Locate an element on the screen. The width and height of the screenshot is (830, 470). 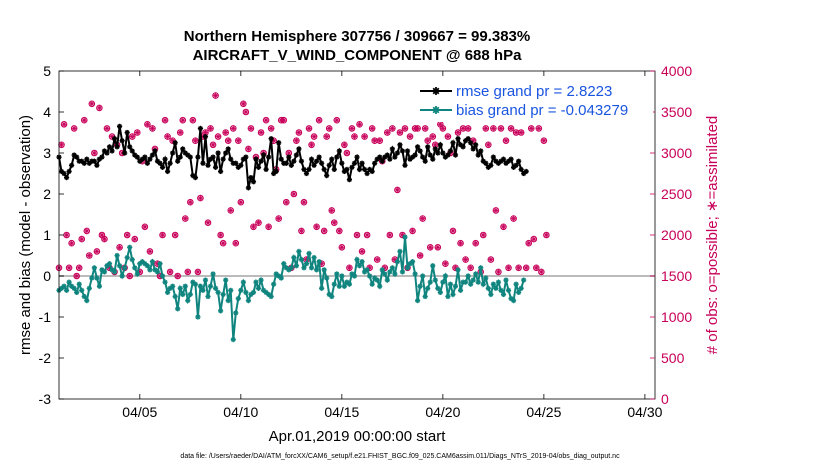
y-left-tick-label: 5 is located at coordinates (47, 71).